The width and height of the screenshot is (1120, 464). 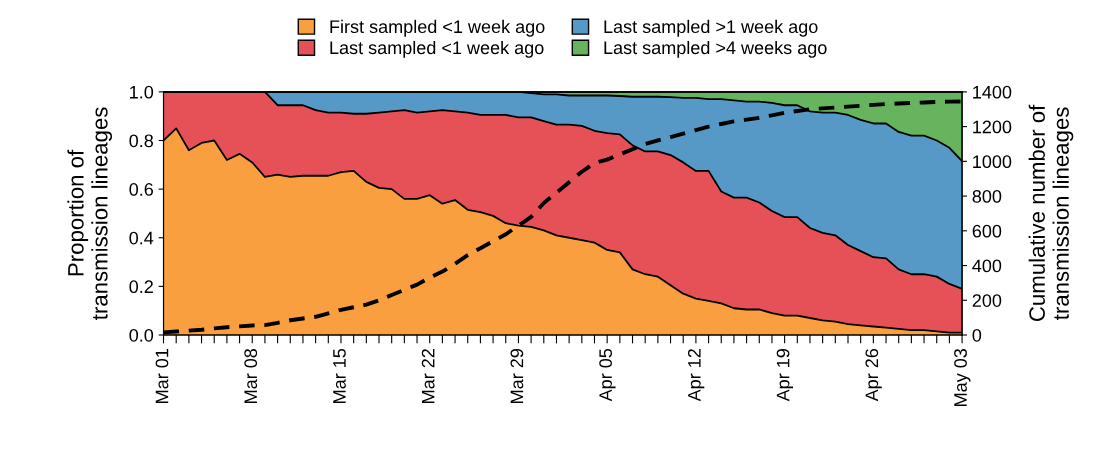 What do you see at coordinates (992, 162) in the screenshot?
I see `y2-tick-label: 1000` at bounding box center [992, 162].